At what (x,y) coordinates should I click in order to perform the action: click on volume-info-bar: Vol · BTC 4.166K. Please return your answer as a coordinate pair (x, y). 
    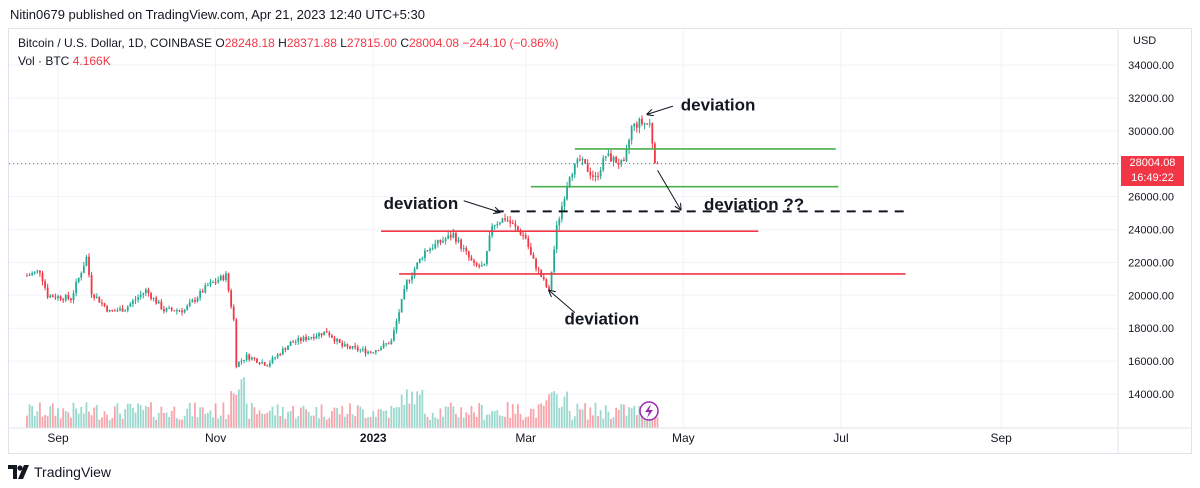
    Looking at the image, I should click on (64, 61).